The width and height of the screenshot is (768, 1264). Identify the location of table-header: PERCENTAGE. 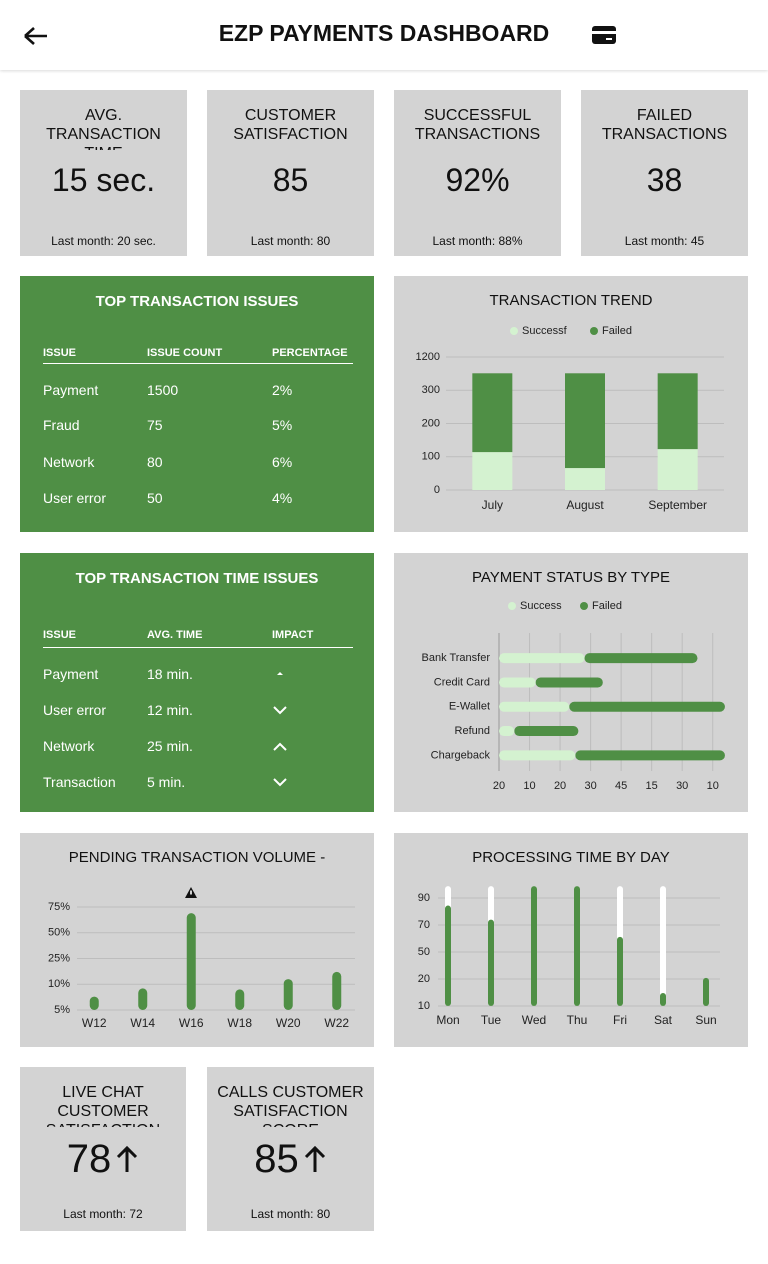
(310, 353).